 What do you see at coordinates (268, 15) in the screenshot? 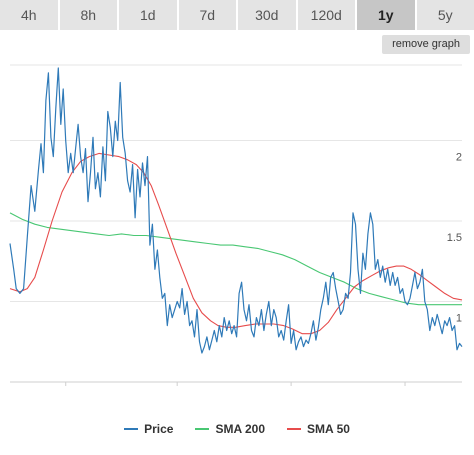
I see `tab-30d: 30d` at bounding box center [268, 15].